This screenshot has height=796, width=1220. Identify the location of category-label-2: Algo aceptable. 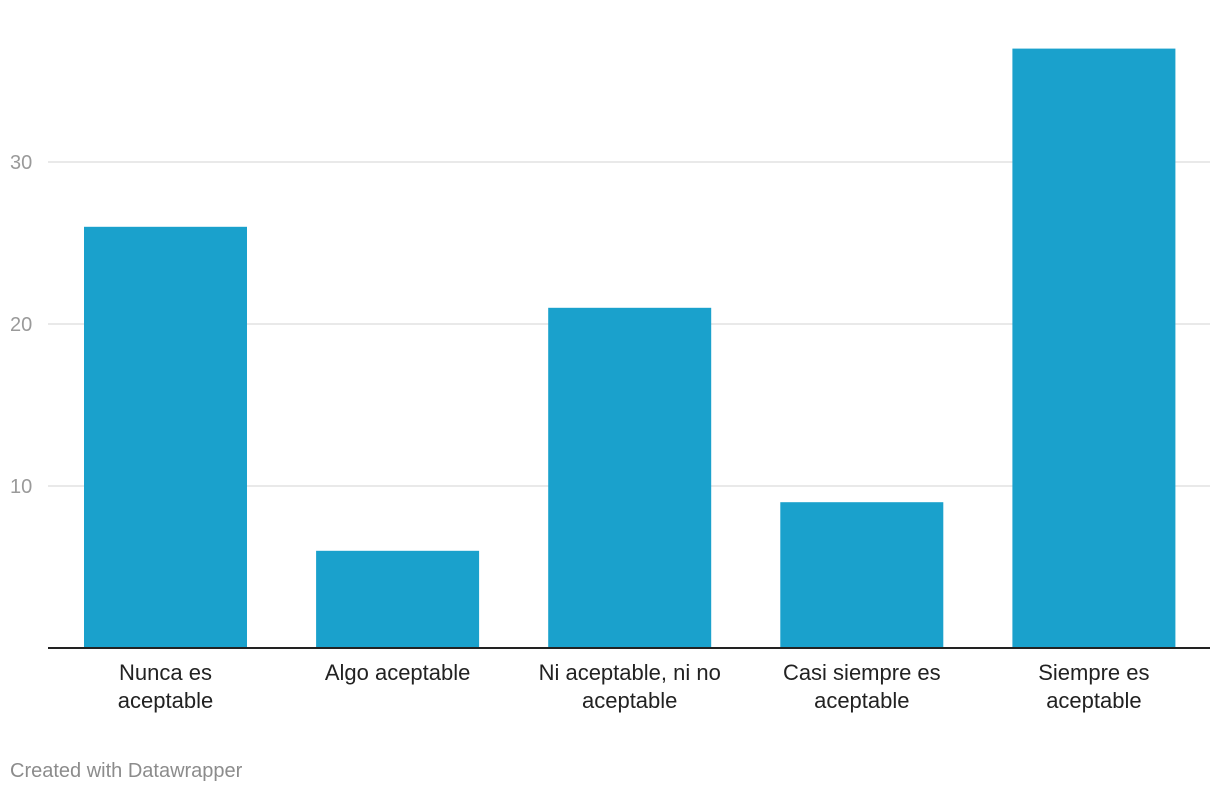
(398, 672).